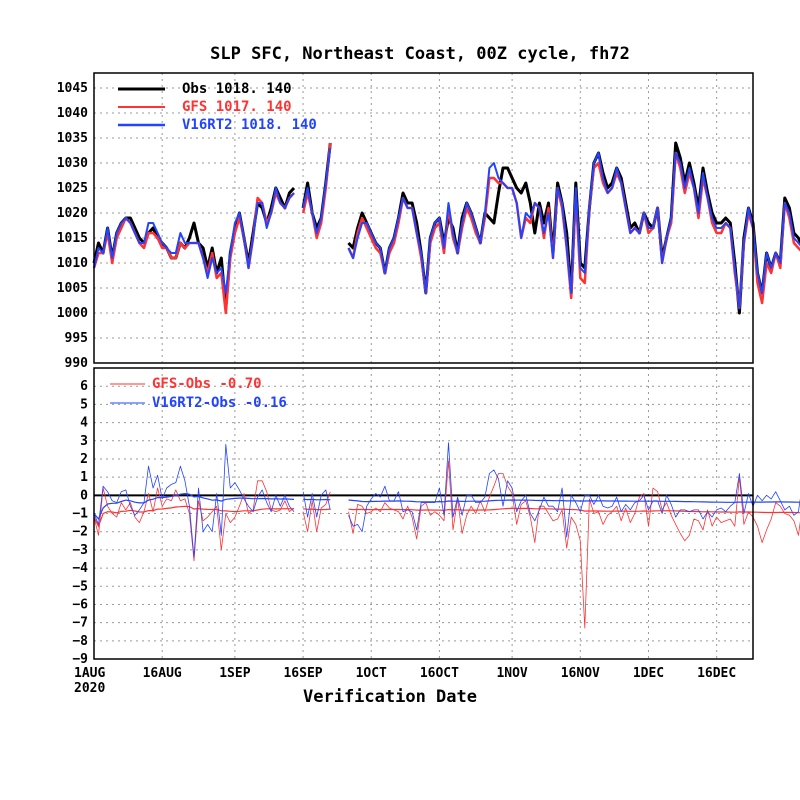  Describe the element at coordinates (80, 532) in the screenshot. I see `difference-y-tick-label: −2` at that location.